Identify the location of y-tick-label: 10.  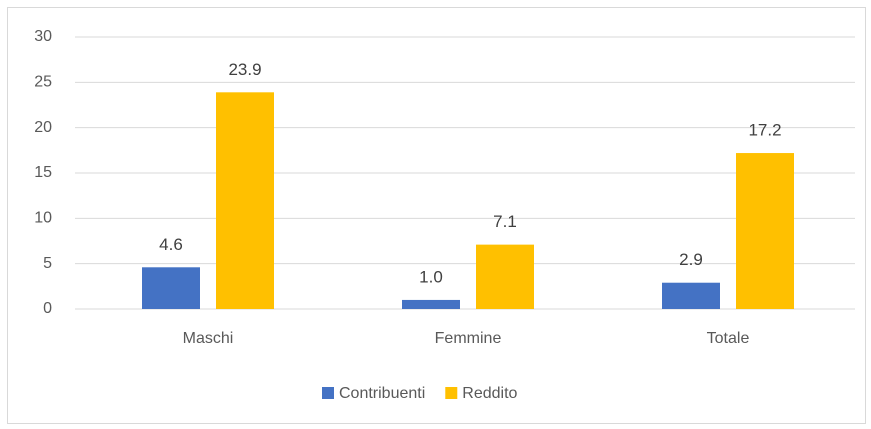
(43, 218).